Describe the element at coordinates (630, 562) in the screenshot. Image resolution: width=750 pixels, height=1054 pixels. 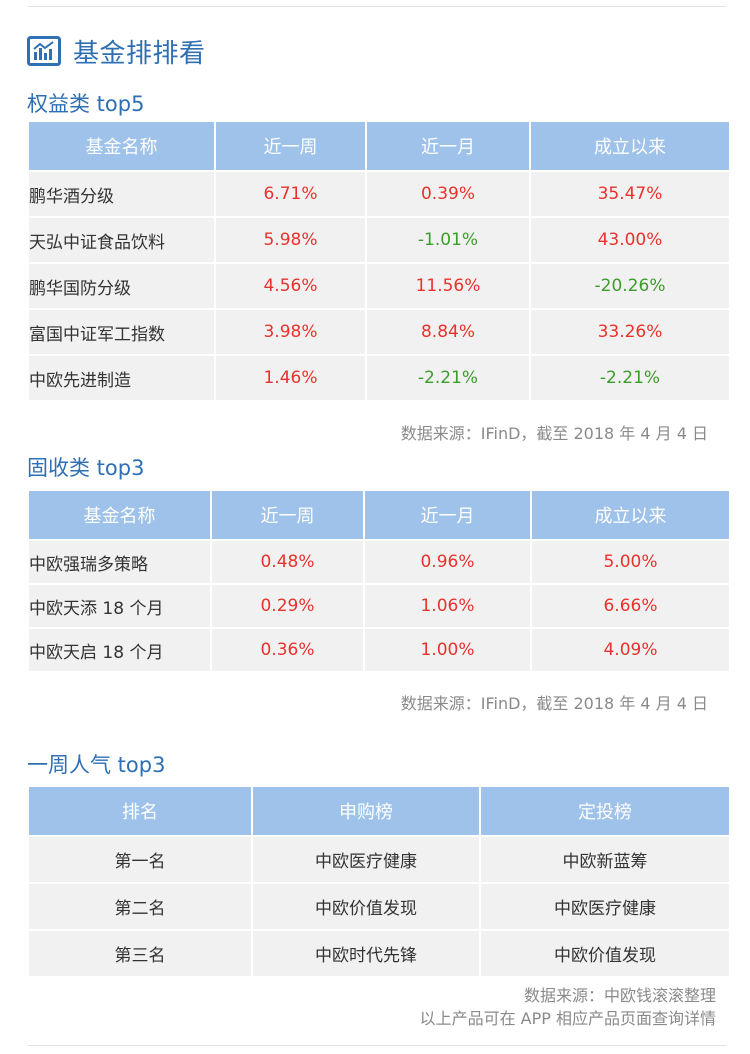
I see `since-inception-return: 5.00%` at that location.